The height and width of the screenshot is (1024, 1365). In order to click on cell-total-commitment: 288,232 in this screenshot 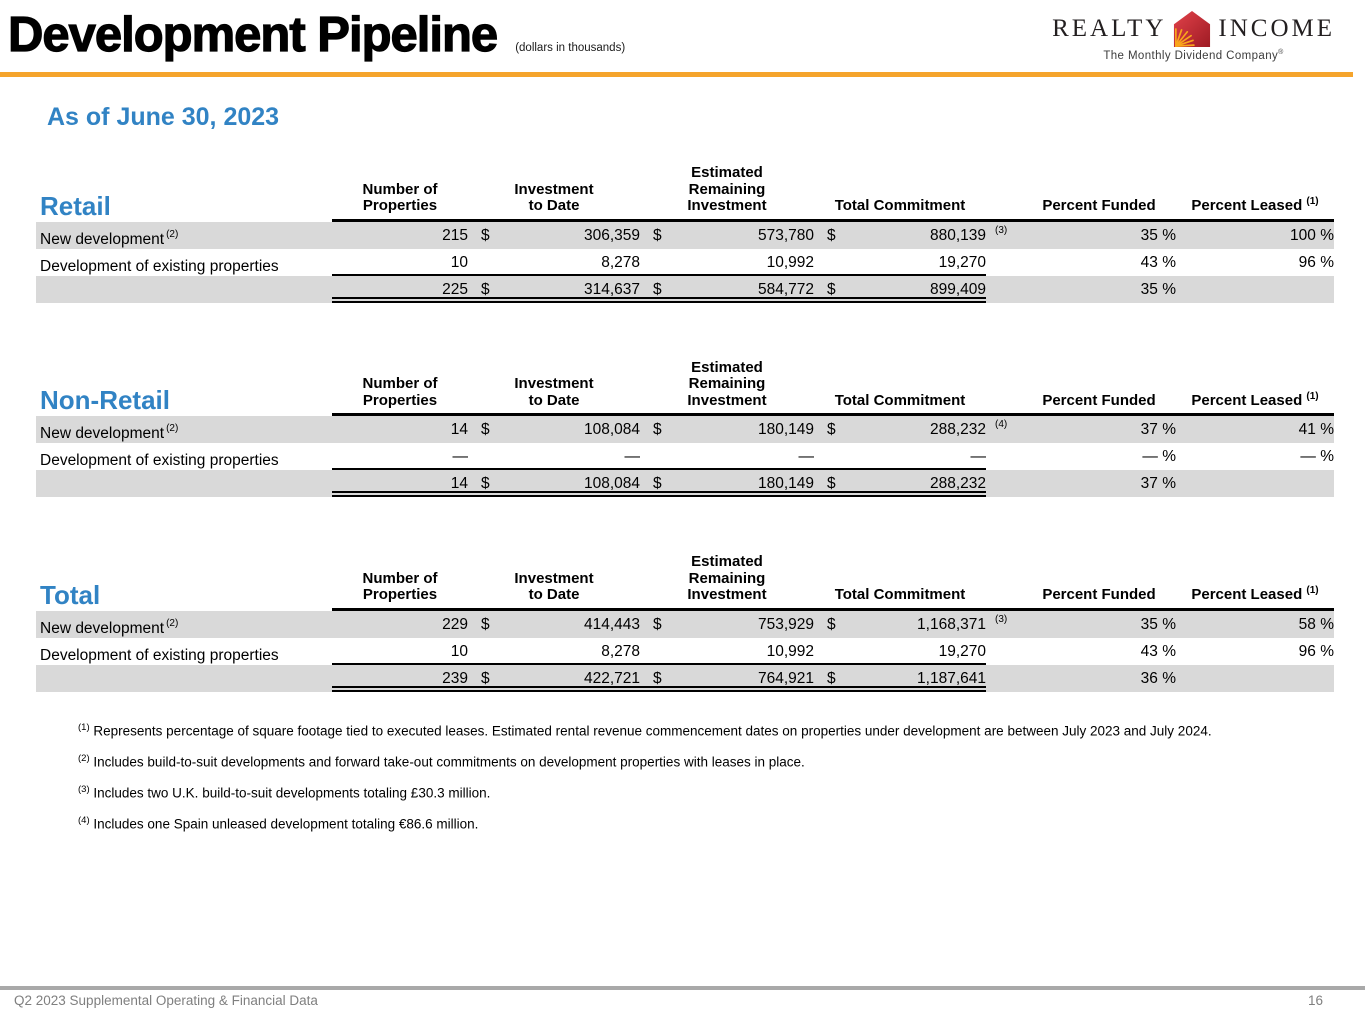, I will do `click(916, 429)`.